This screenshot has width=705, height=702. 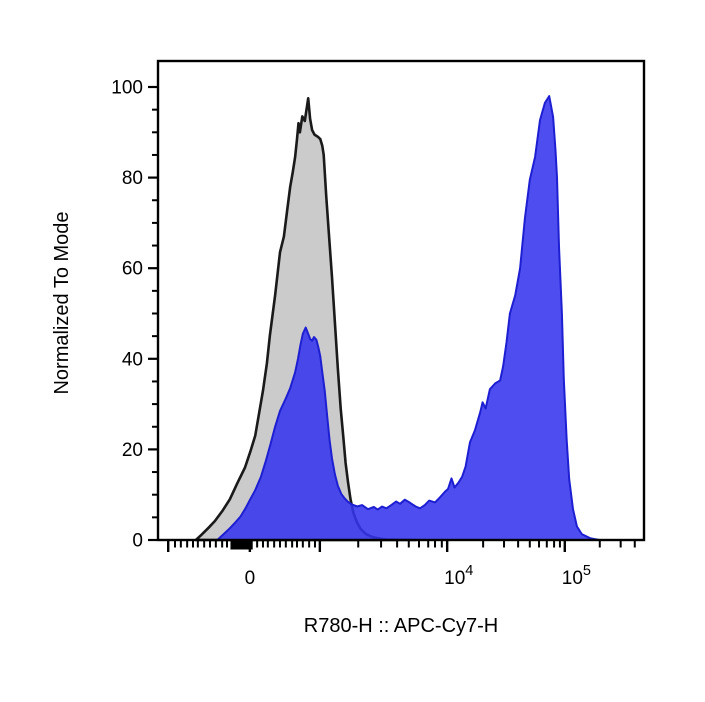 What do you see at coordinates (132, 450) in the screenshot?
I see `y-axis-tick-label: 20` at bounding box center [132, 450].